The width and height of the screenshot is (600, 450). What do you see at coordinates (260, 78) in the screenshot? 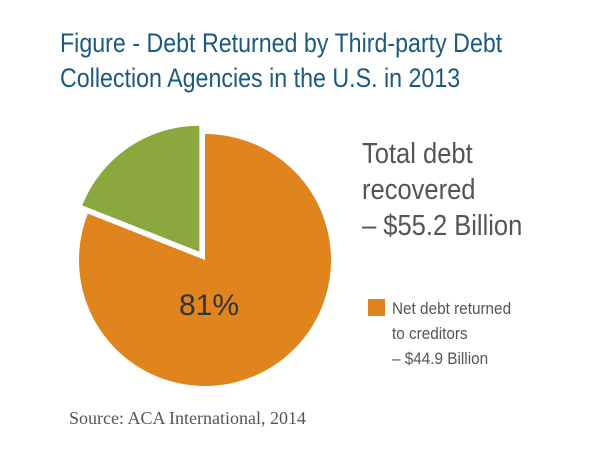
I see `chart-title-line-2: Collection Agencies in the U.S. in 2013` at bounding box center [260, 78].